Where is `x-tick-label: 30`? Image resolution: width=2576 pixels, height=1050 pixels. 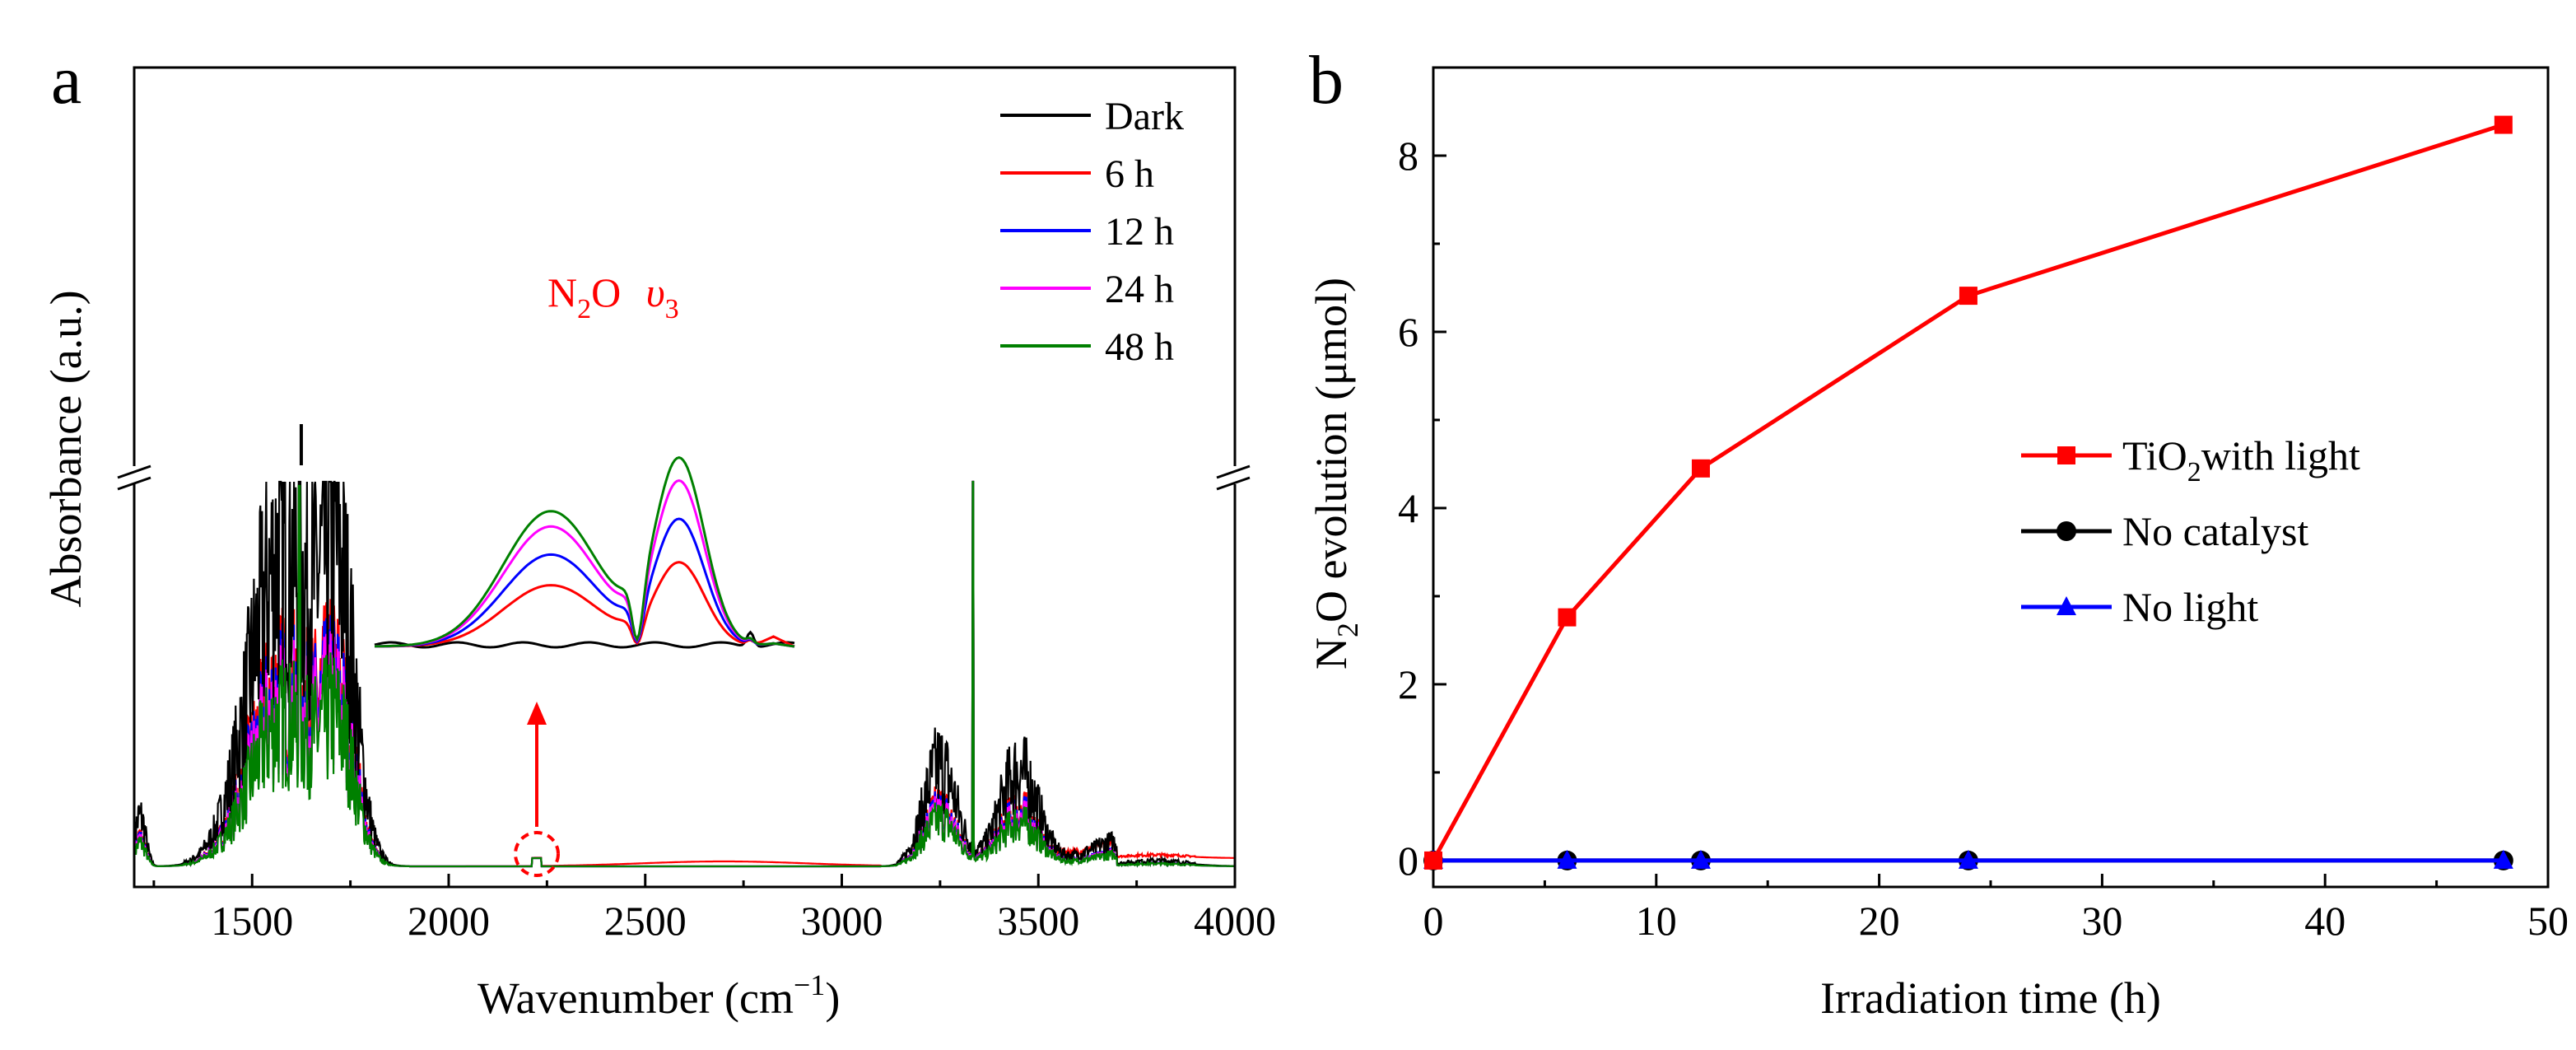 x-tick-label: 30 is located at coordinates (2101, 921).